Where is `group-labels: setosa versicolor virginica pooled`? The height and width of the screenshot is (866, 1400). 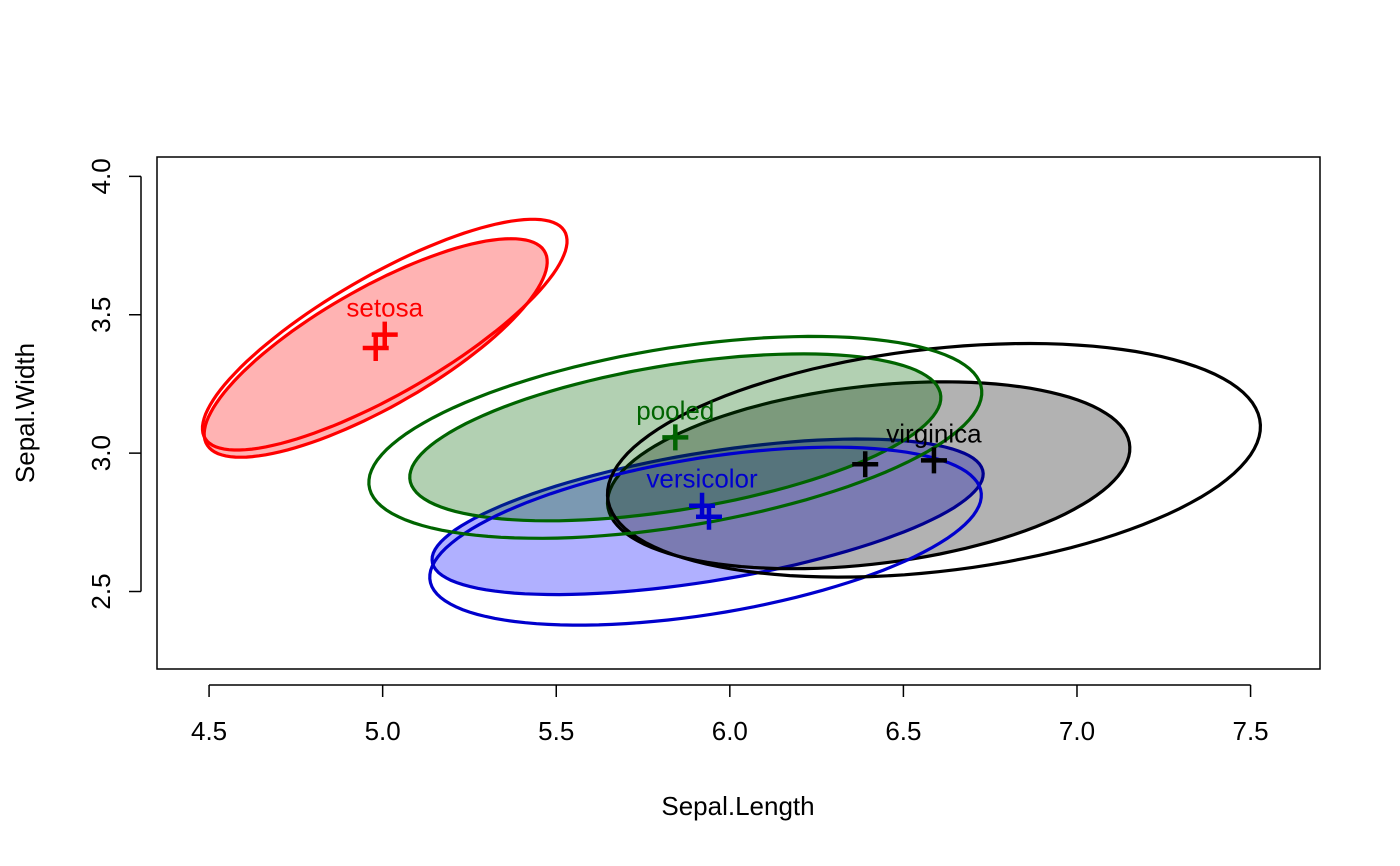 group-labels: setosa versicolor virginica pooled is located at coordinates (664, 393).